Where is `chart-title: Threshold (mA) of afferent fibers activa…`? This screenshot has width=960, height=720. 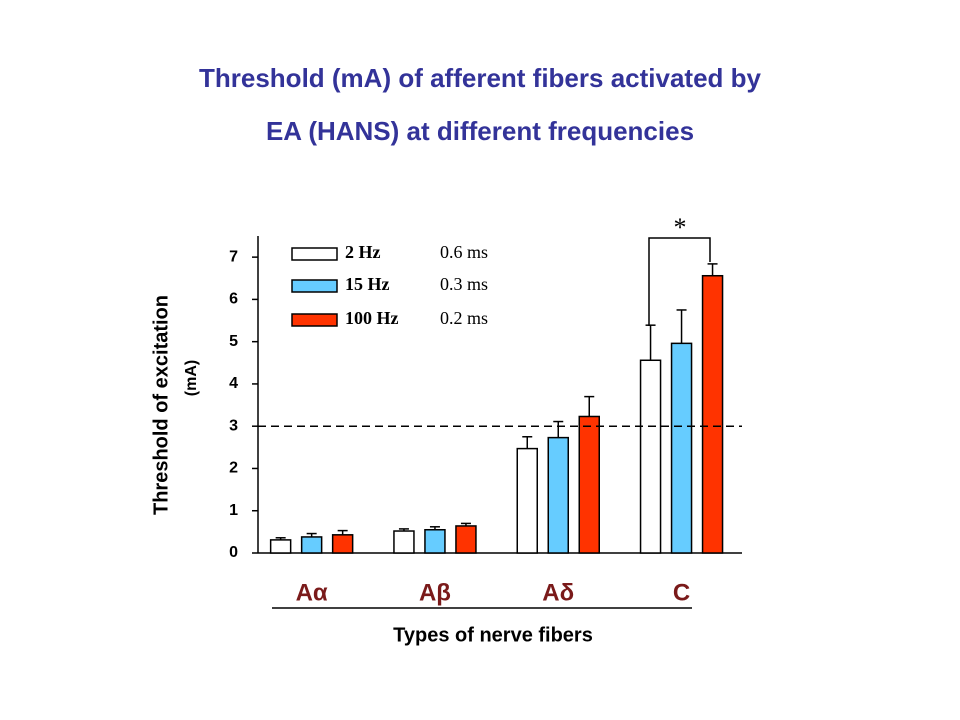 chart-title: Threshold (mA) of afferent fibers activa… is located at coordinates (480, 78).